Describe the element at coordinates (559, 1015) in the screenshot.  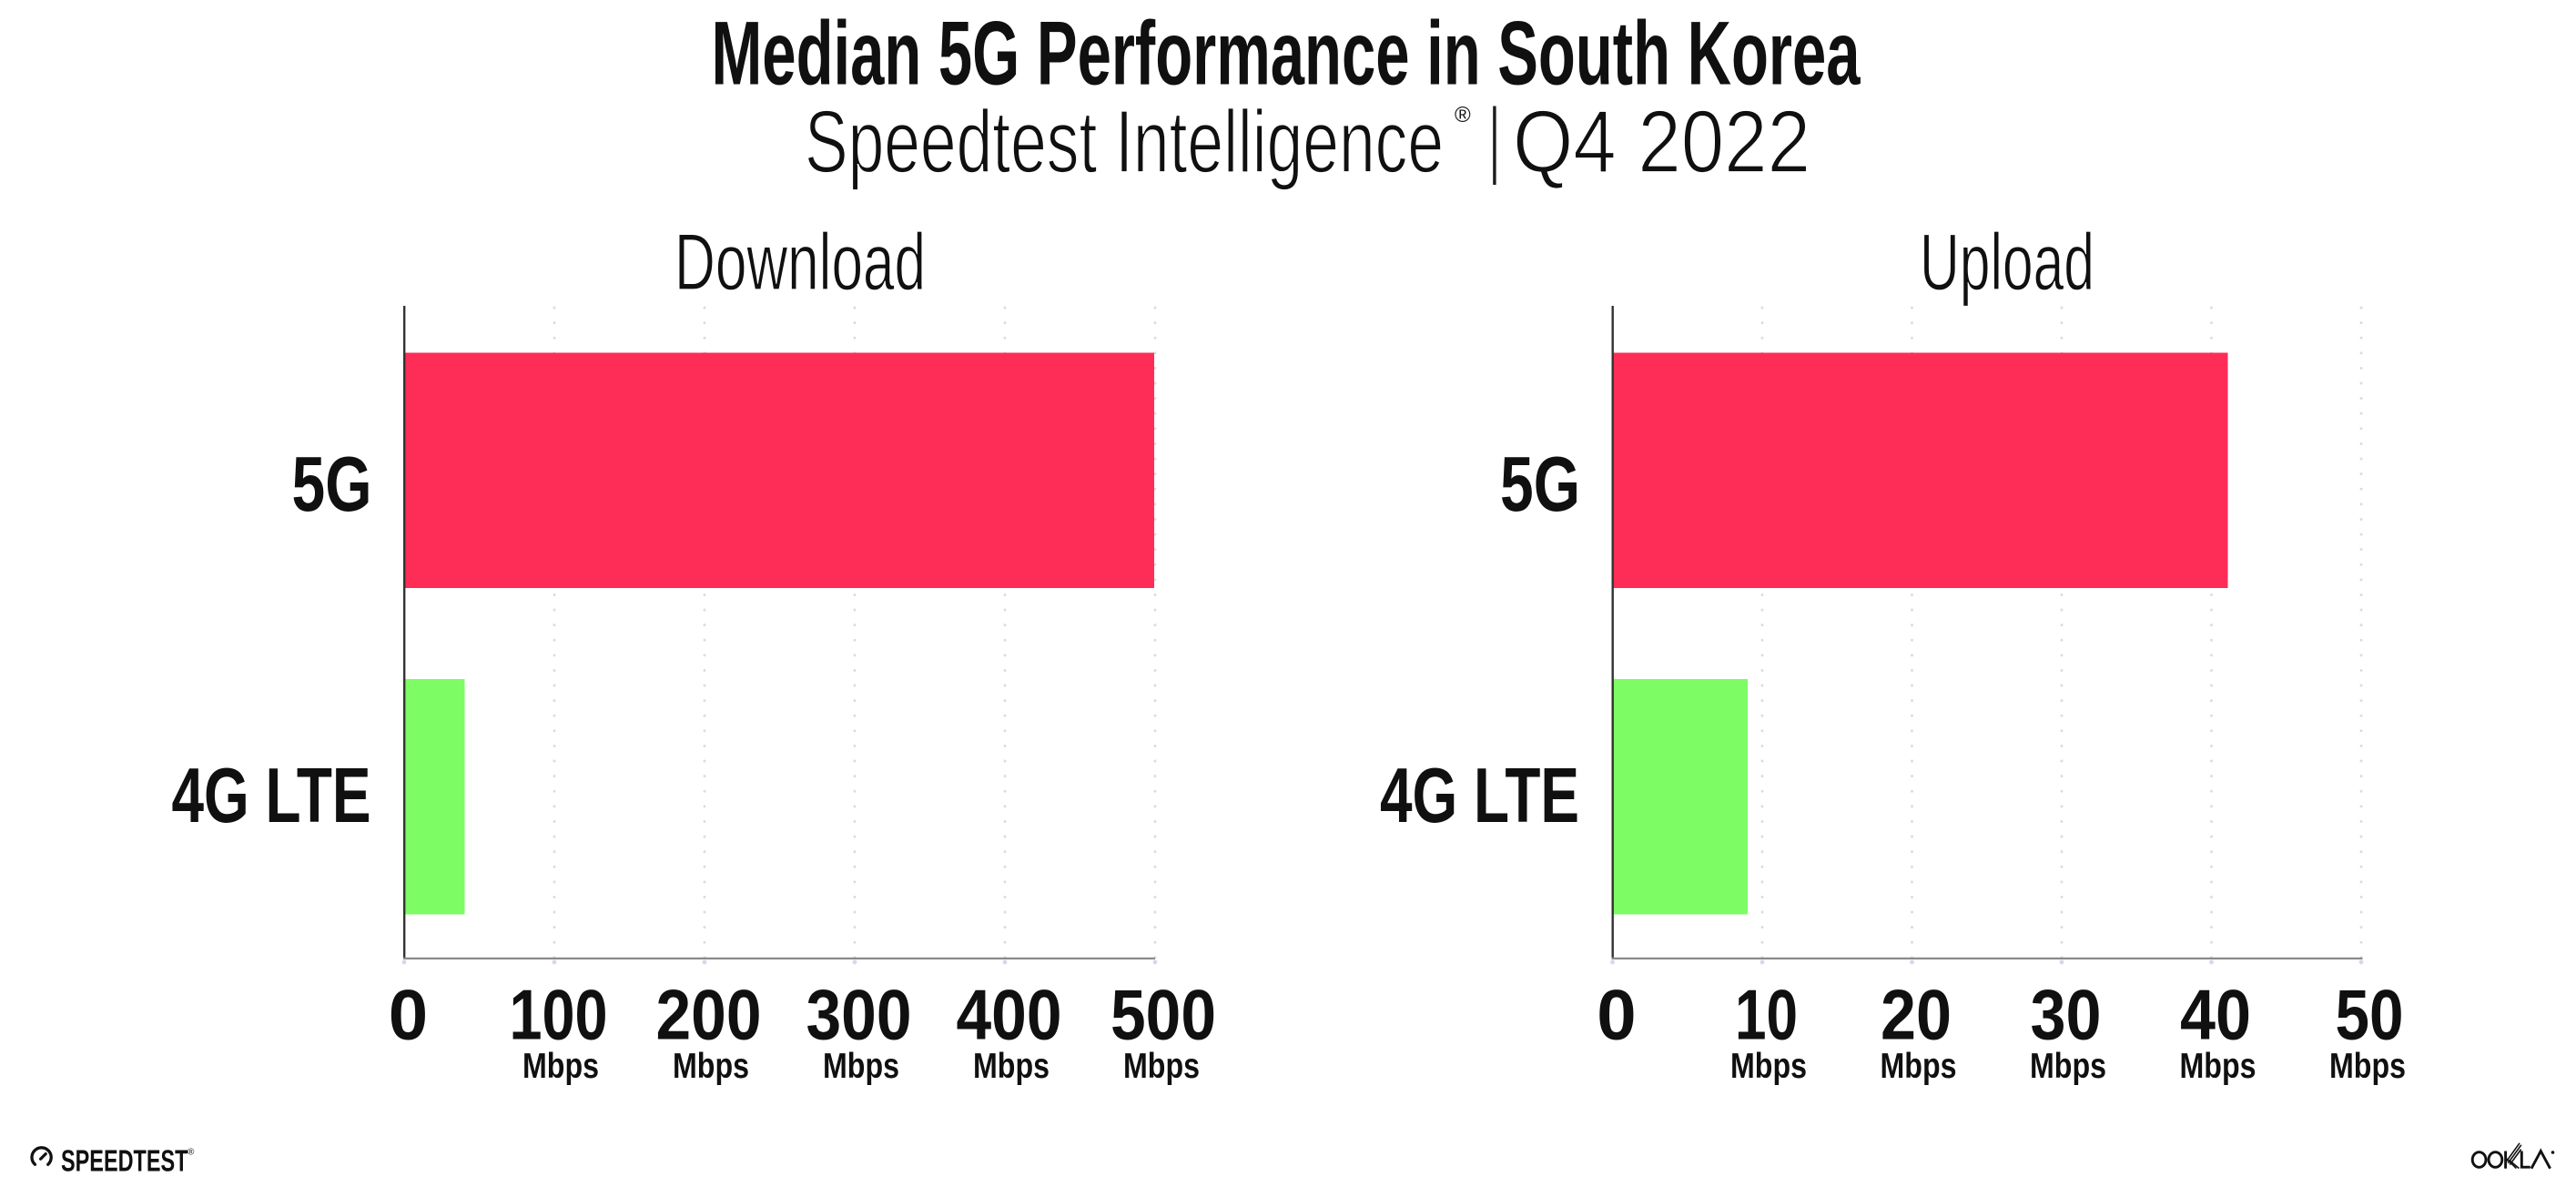
I see `svg-text: 100` at that location.